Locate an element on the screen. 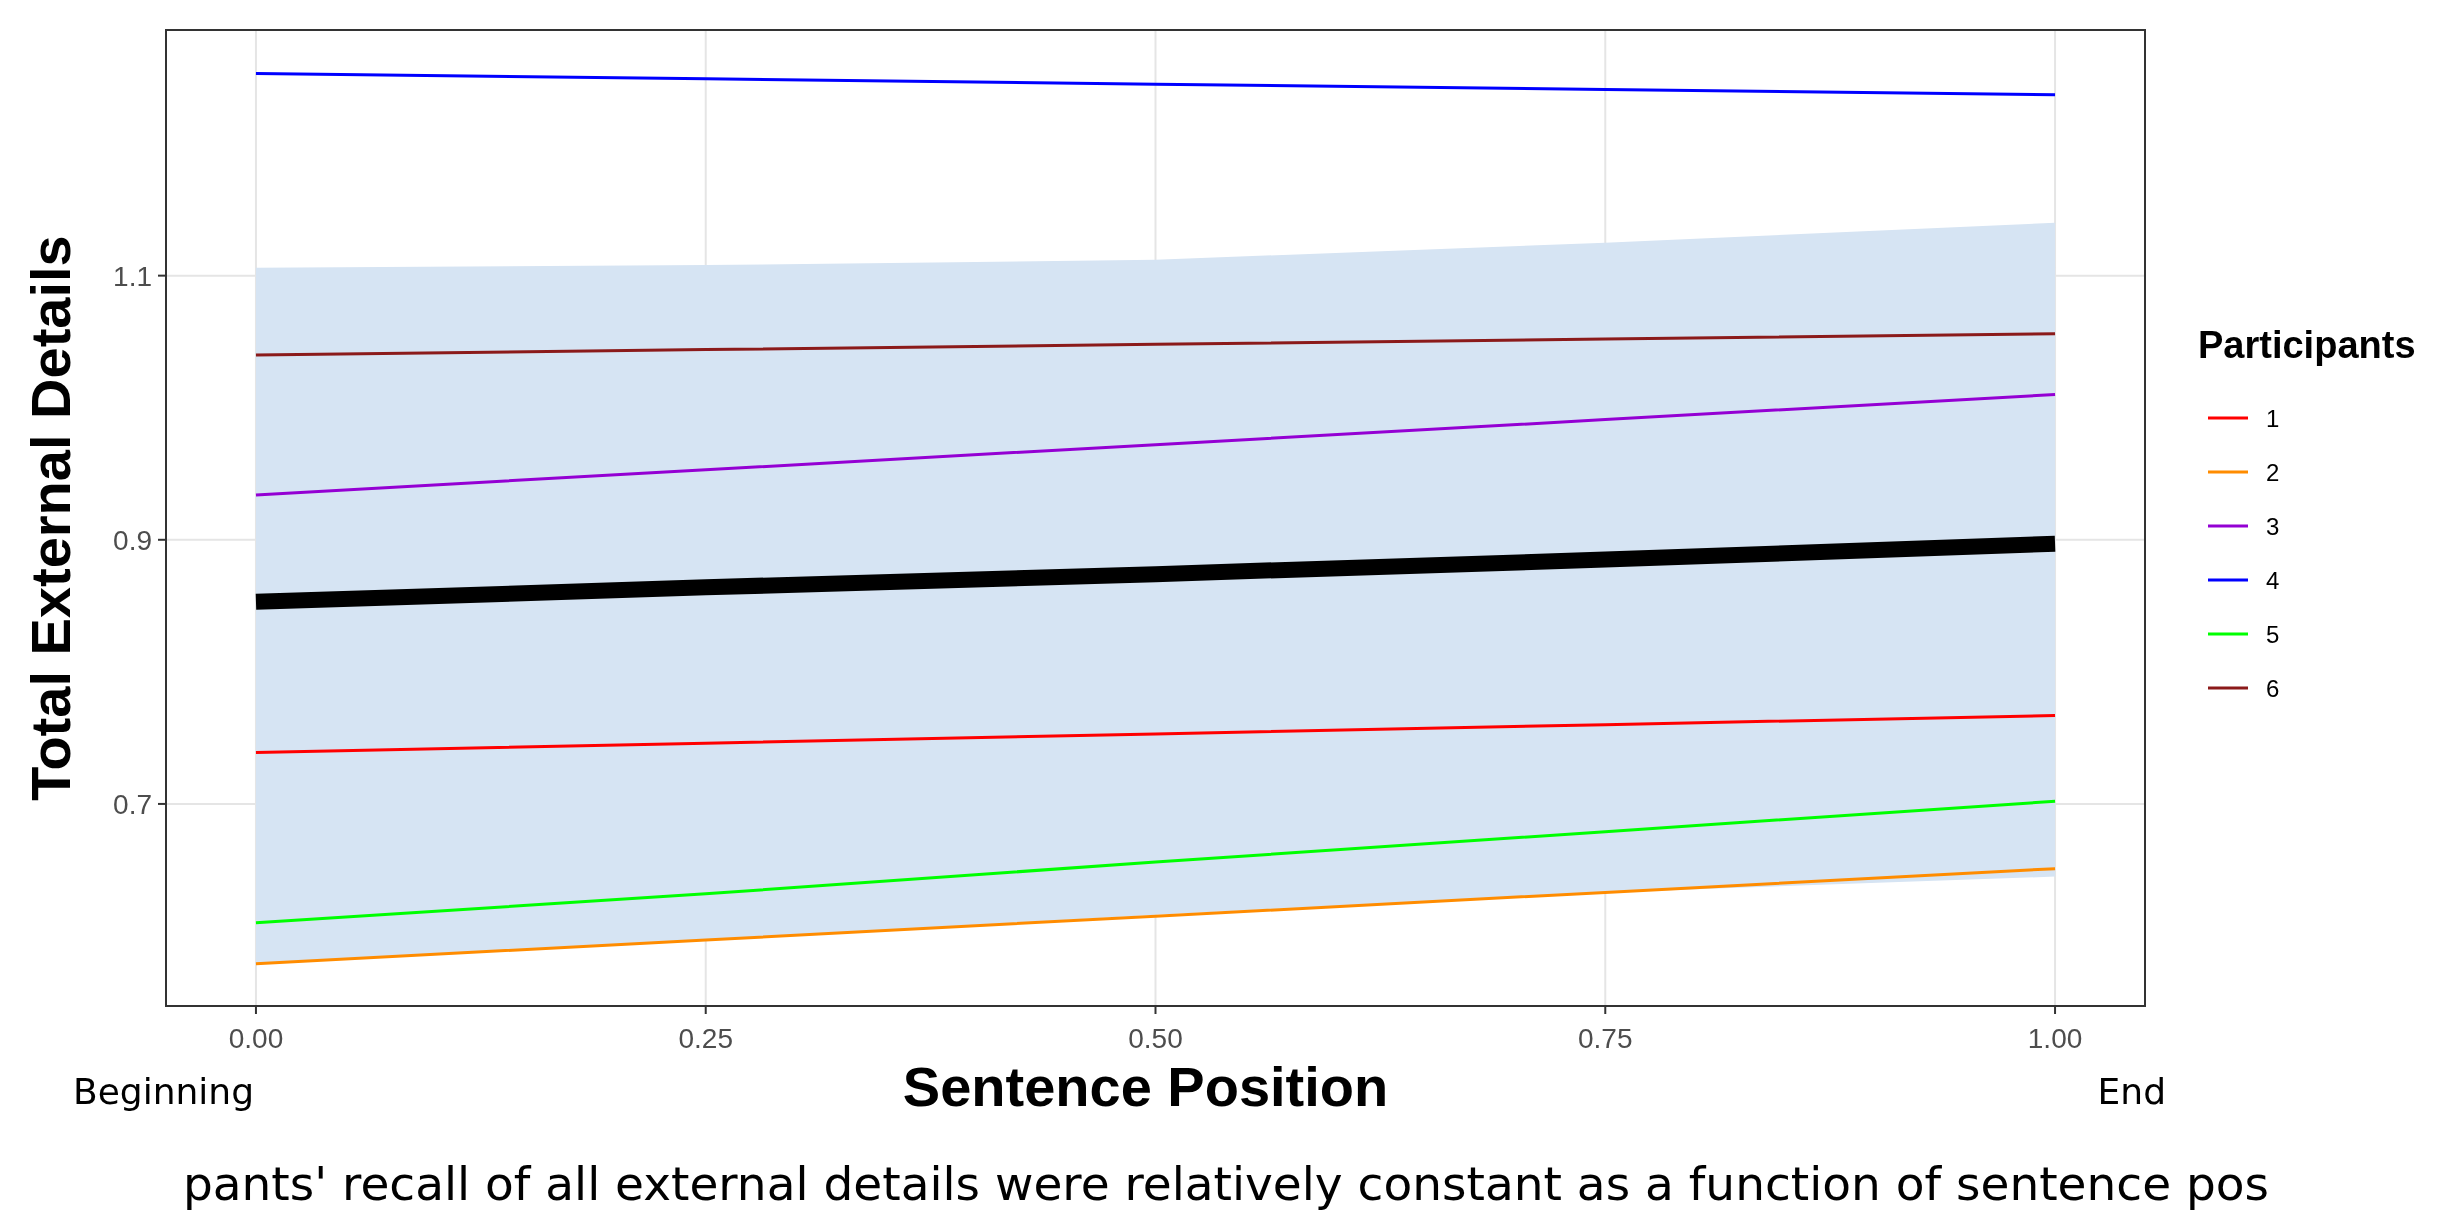 The image size is (2452, 1232). y-tick-label: 0.9 is located at coordinates (132, 540).